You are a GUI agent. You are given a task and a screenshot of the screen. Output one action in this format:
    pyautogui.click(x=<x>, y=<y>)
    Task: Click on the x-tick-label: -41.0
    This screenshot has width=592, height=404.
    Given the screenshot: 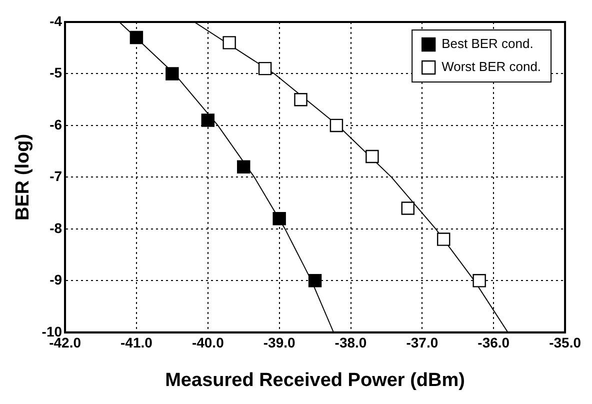 What is the action you would take?
    pyautogui.click(x=136, y=342)
    